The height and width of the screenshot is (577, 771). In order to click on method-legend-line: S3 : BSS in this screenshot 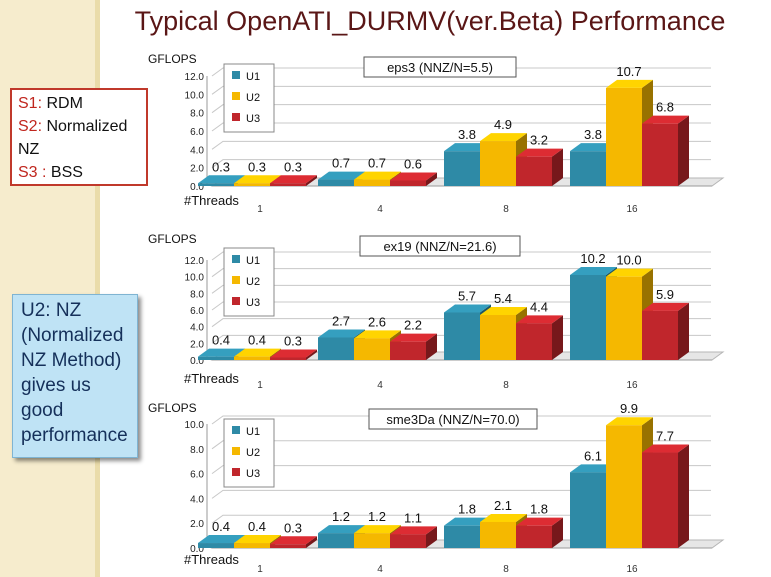, I will do `click(50, 172)`.